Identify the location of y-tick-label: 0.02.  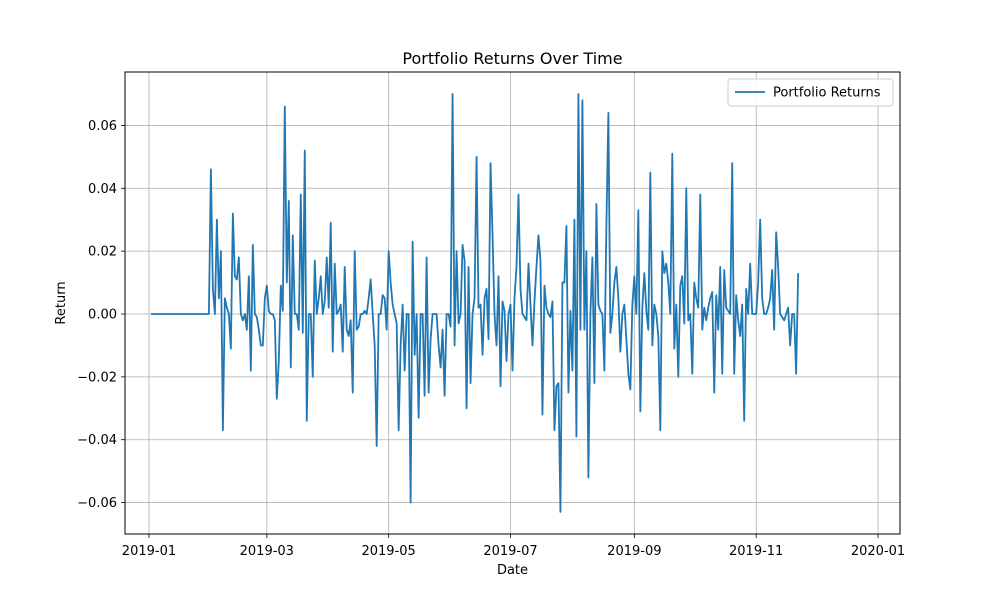
(102, 252).